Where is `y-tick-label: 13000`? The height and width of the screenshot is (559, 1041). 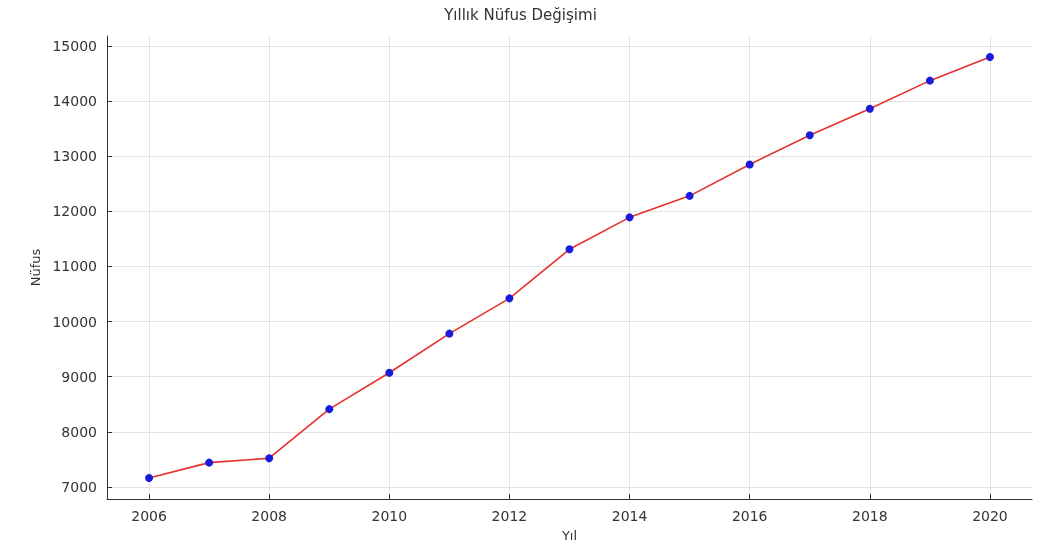
y-tick-label: 13000 is located at coordinates (74, 156).